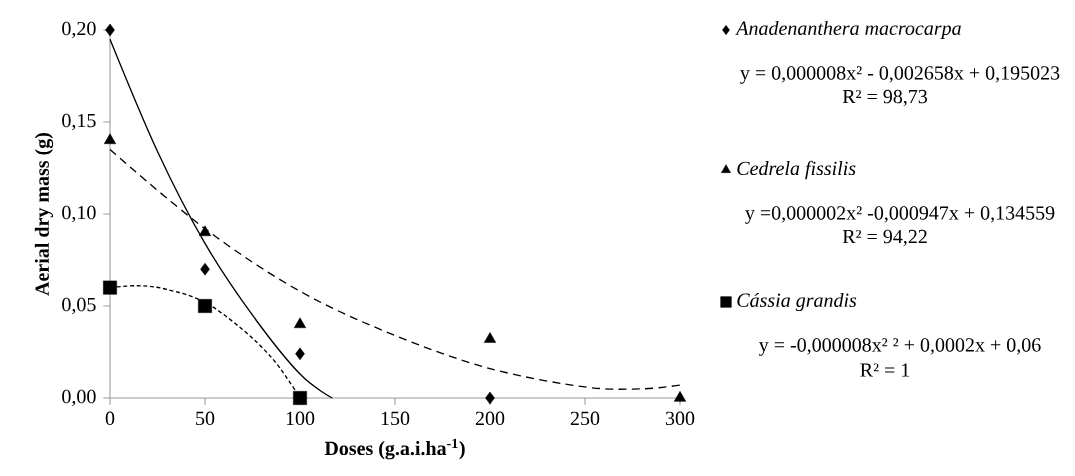  What do you see at coordinates (900, 75) in the screenshot?
I see `text: y = 0,000008x² - 0,002658x + 0,195023` at bounding box center [900, 75].